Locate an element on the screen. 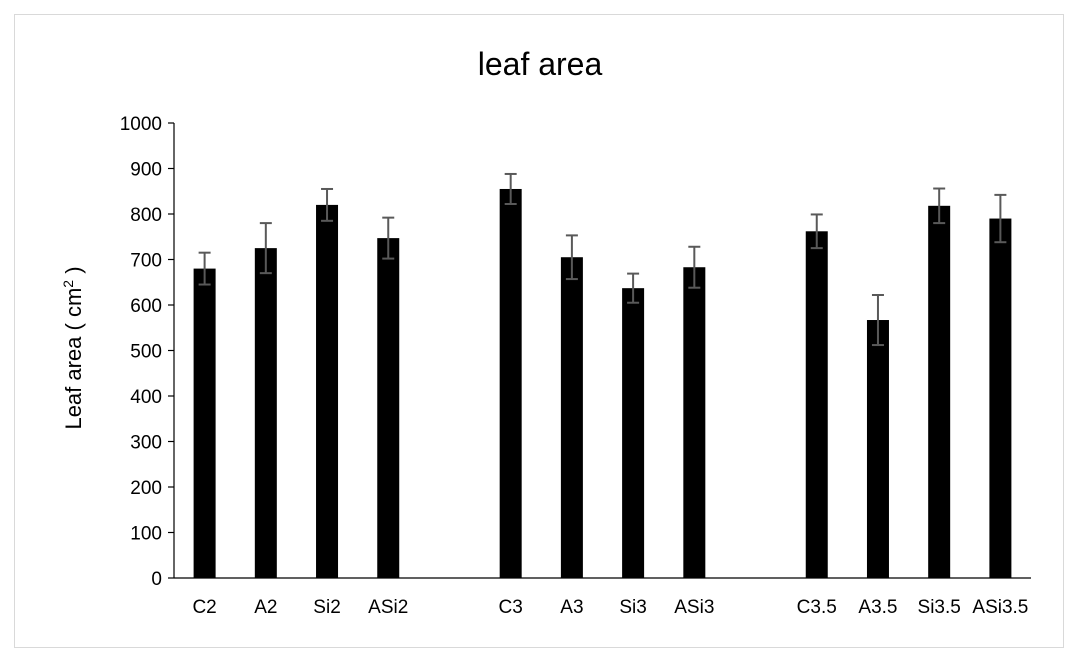 This screenshot has width=1078, height=662. x-tick-label-C3: C3 is located at coordinates (511, 607).